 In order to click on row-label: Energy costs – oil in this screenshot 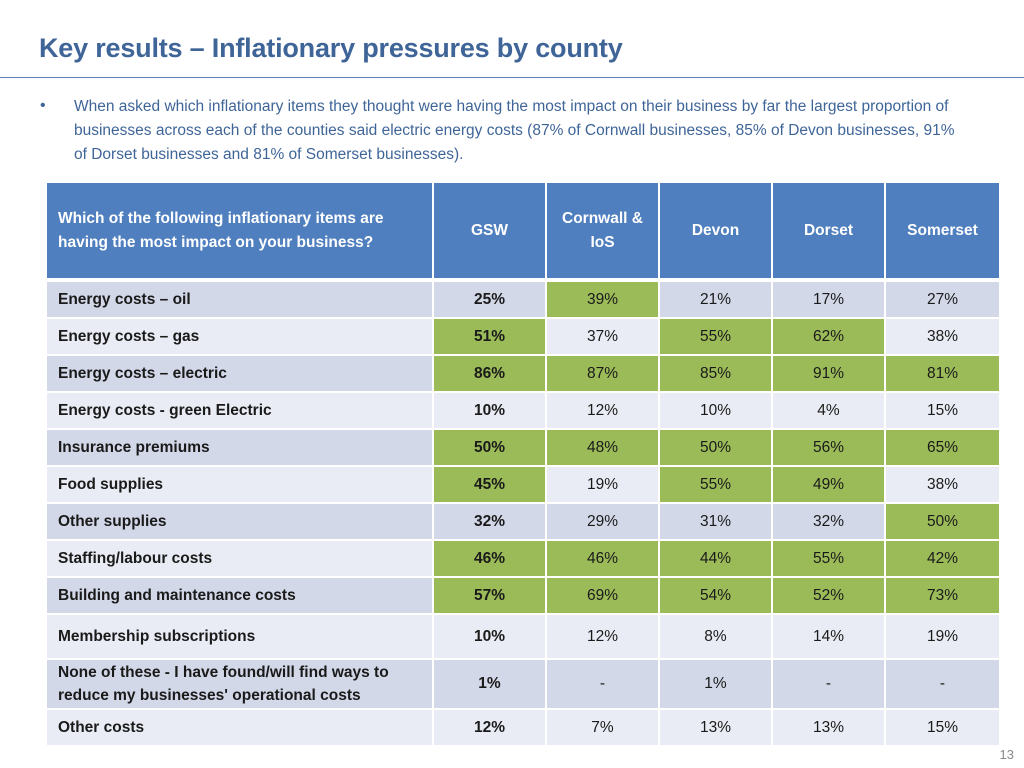, I will do `click(240, 300)`.